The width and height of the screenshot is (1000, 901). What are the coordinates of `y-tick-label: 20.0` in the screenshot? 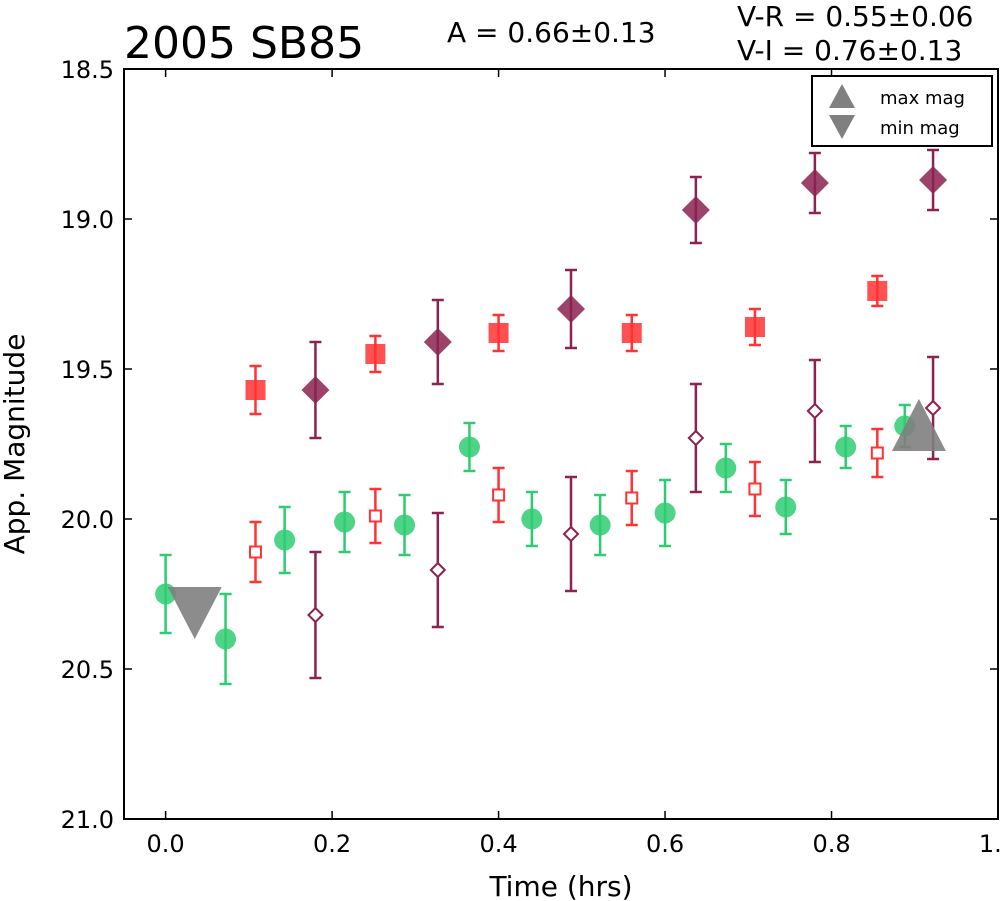 It's located at (87, 520).